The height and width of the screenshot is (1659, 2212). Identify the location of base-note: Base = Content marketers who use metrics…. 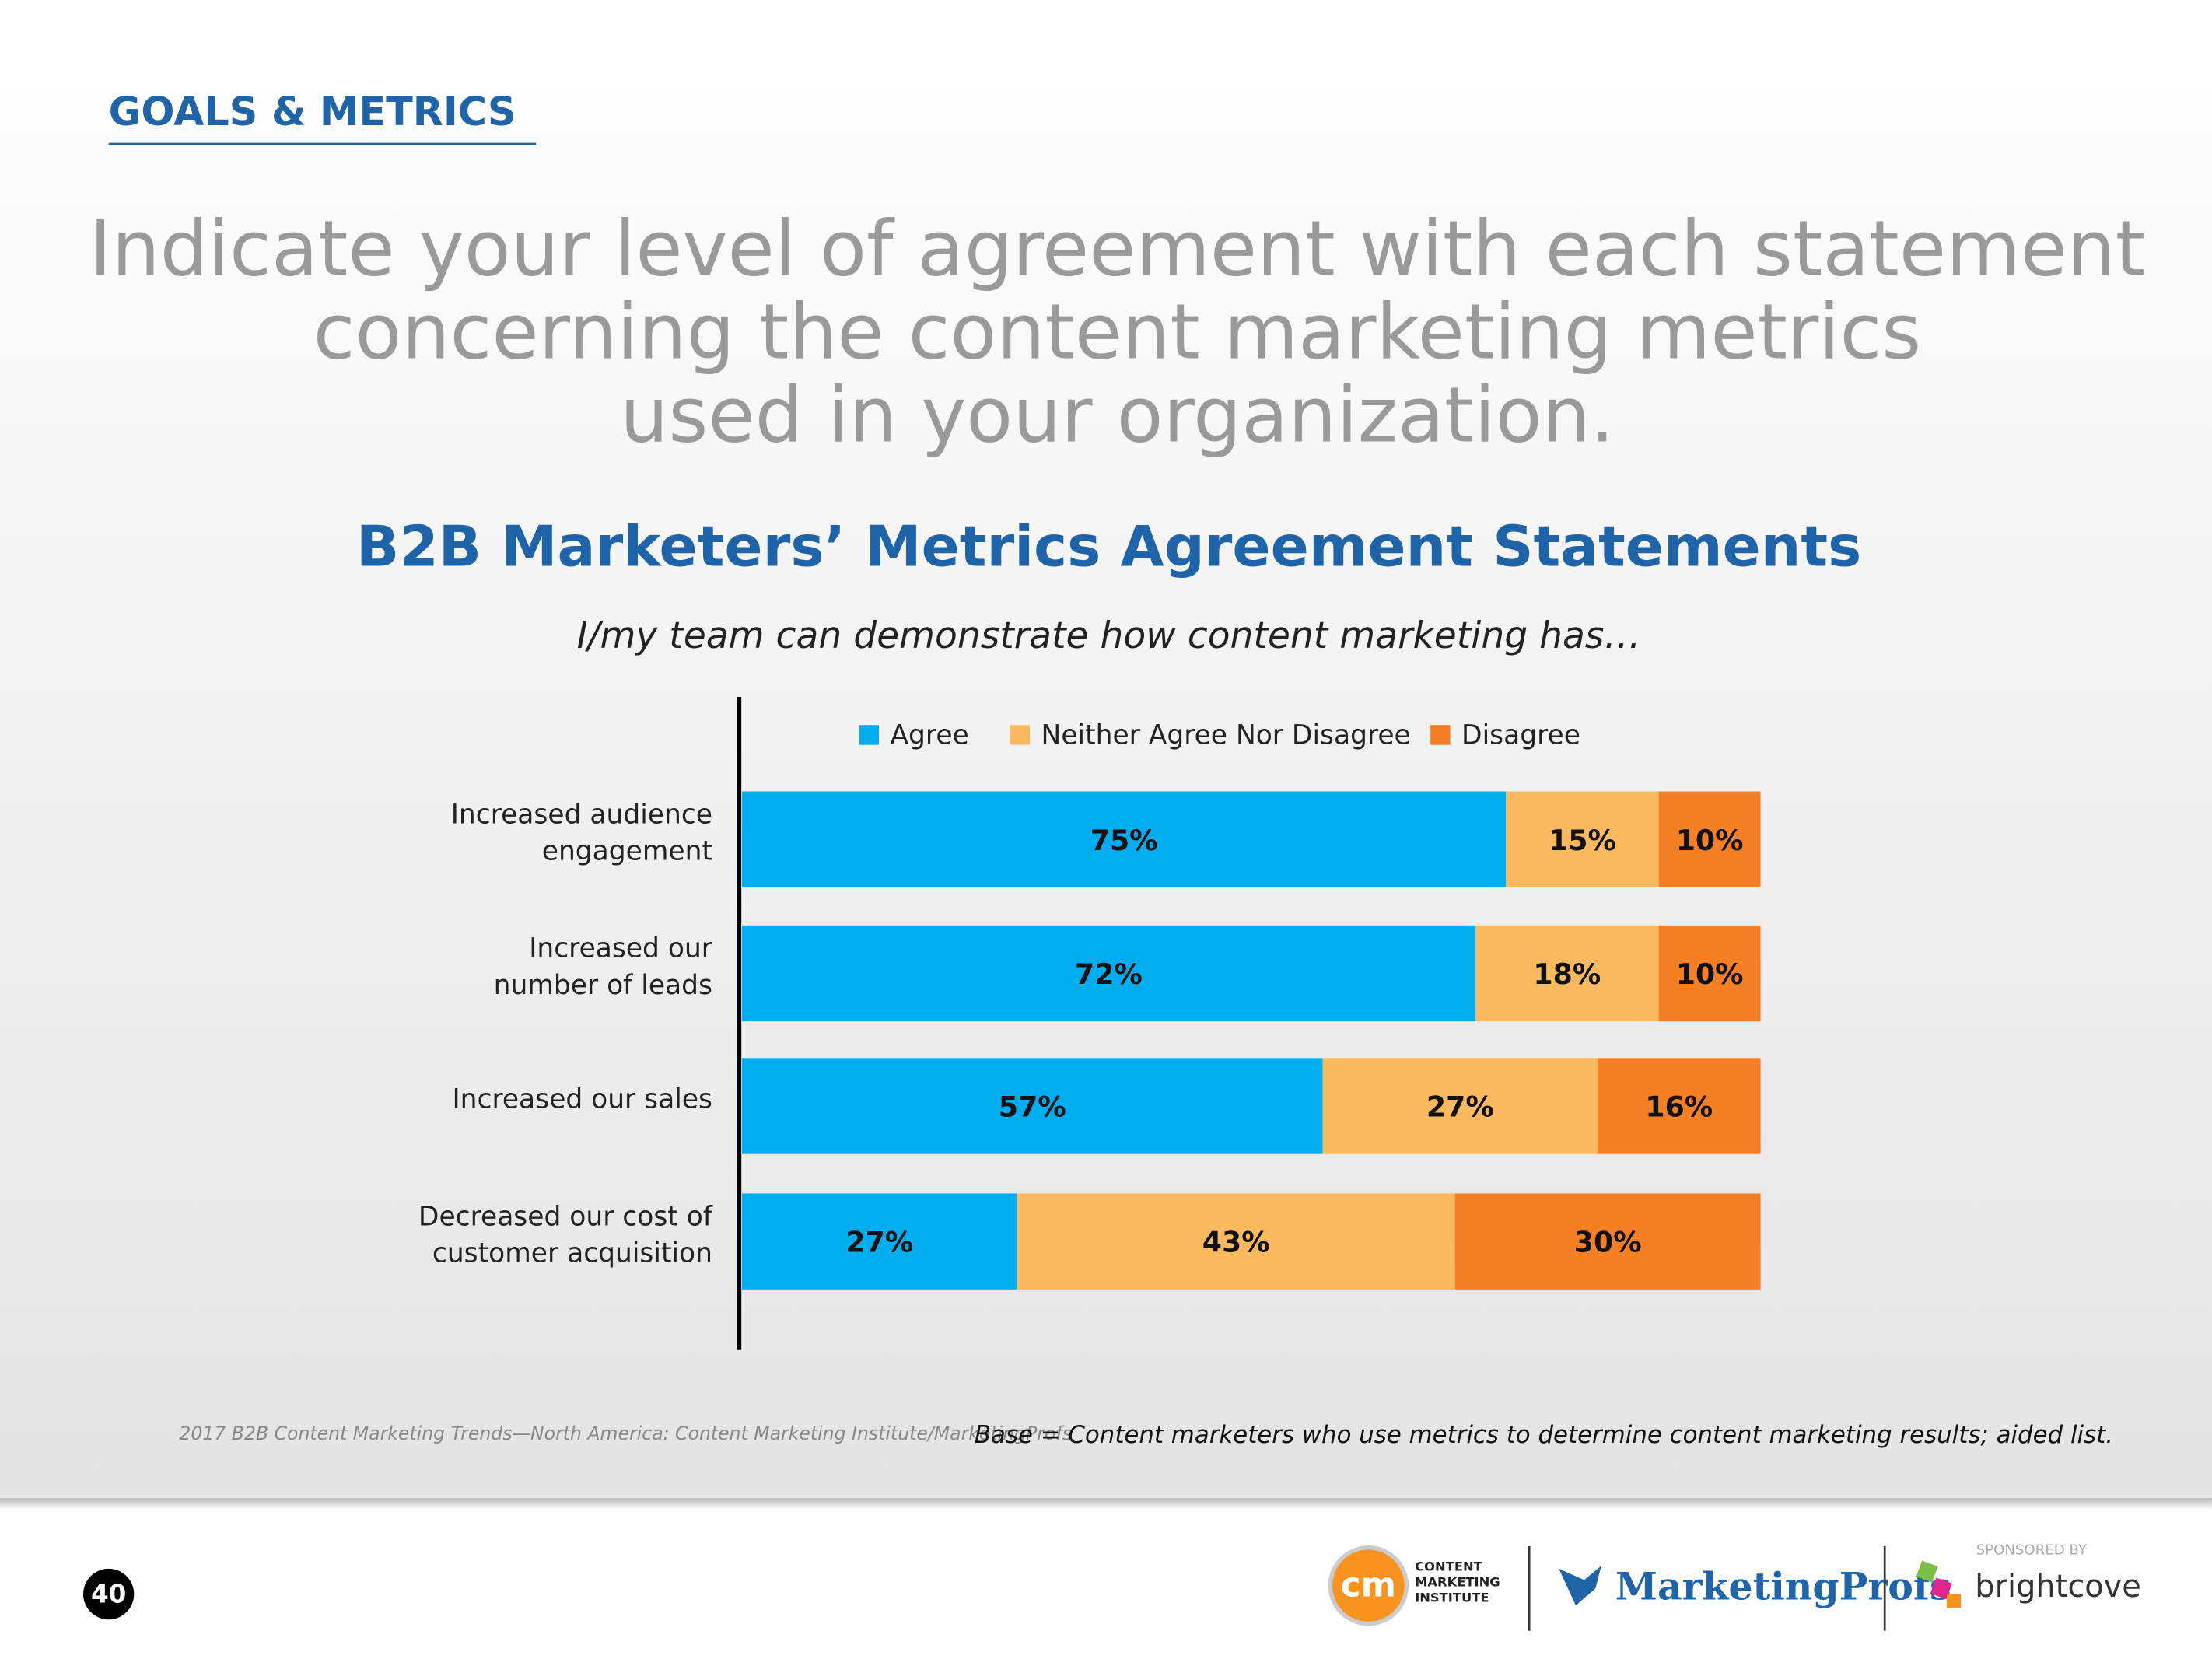
(1544, 1435).